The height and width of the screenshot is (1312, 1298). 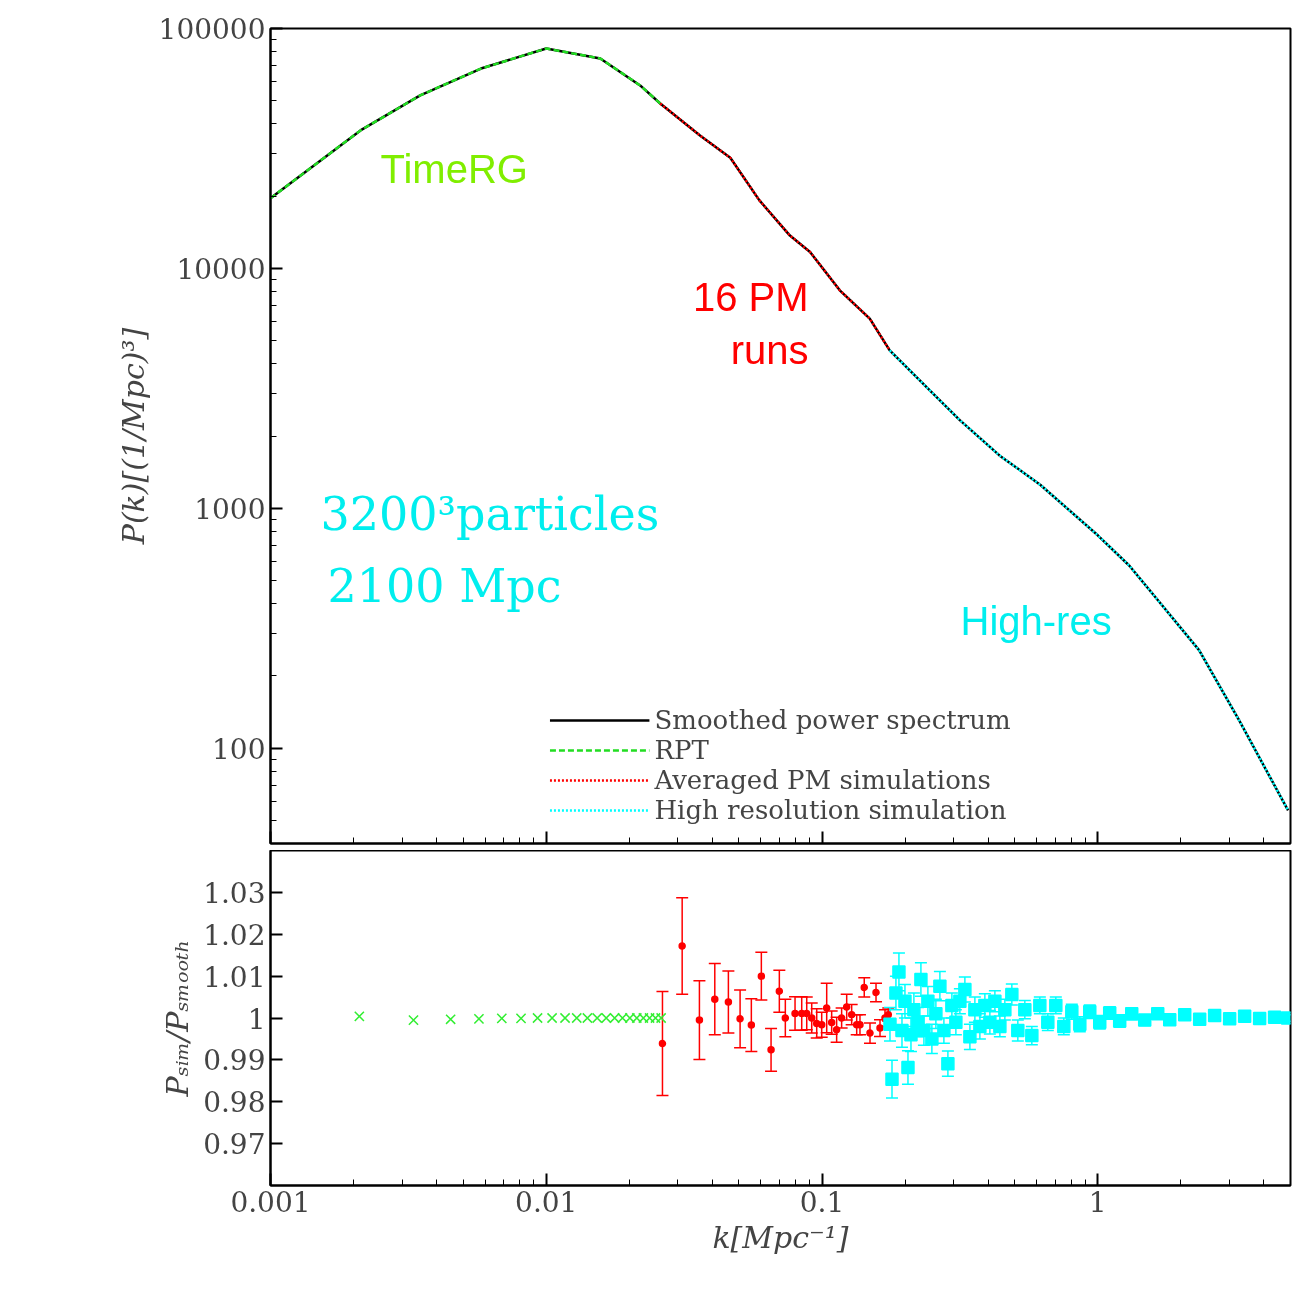 What do you see at coordinates (822, 780) in the screenshot?
I see `legend-label: Averaged PM simulations` at bounding box center [822, 780].